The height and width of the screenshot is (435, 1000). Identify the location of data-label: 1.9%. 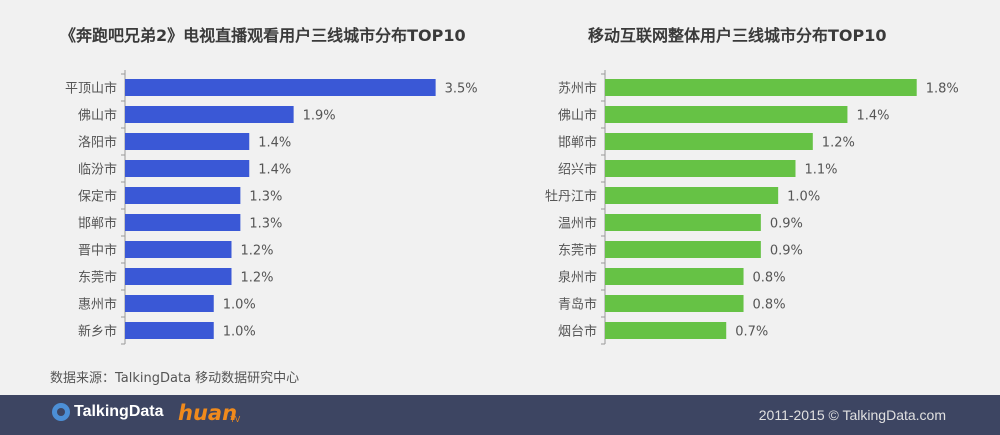
(319, 116).